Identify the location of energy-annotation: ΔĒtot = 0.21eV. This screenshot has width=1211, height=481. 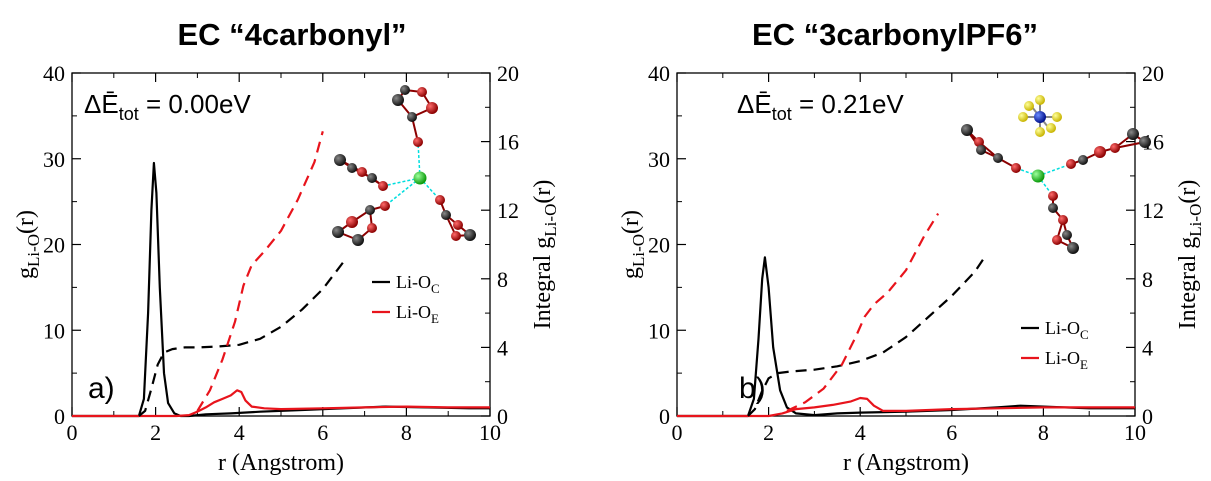
(820, 106).